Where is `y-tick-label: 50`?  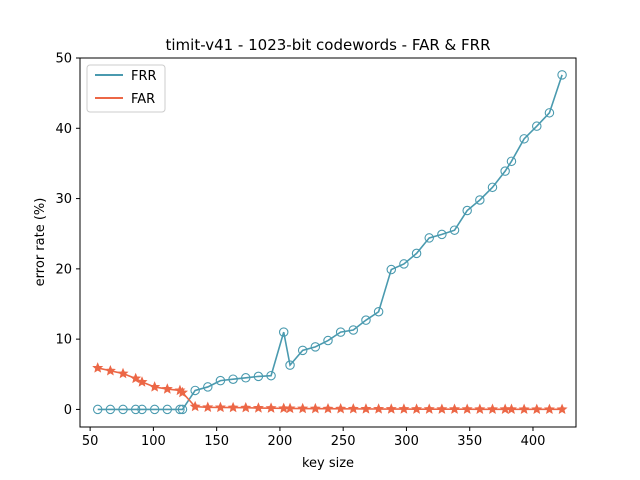 y-tick-label: 50 is located at coordinates (63, 59).